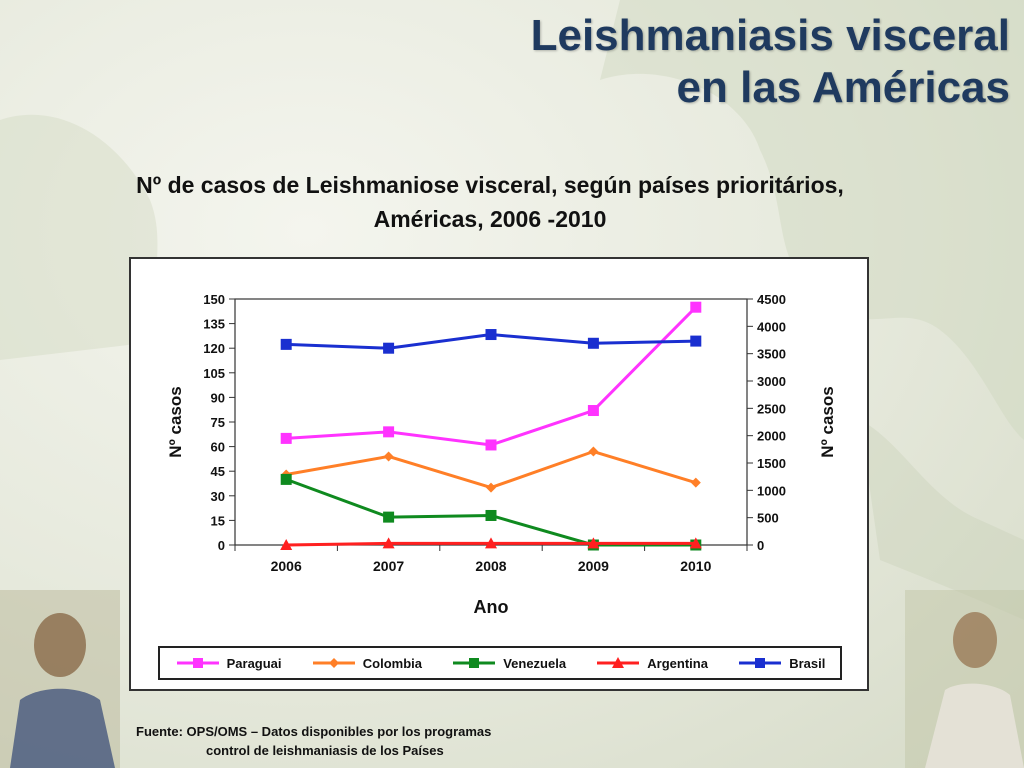 This screenshot has height=768, width=1024. Describe the element at coordinates (214, 373) in the screenshot. I see `y-left-tick-label: 105` at that location.